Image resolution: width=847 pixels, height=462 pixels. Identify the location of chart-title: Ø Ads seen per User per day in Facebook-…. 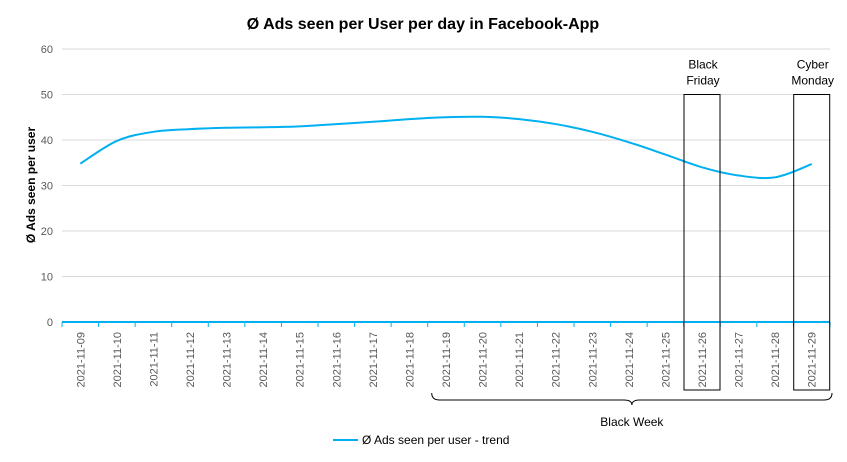
(423, 24).